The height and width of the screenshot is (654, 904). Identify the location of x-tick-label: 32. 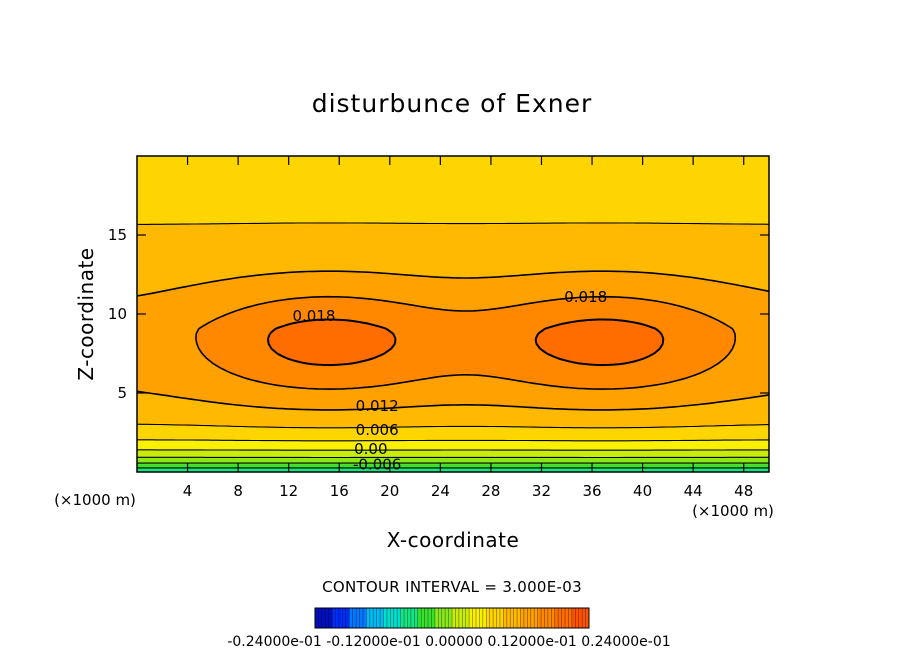
(541, 491).